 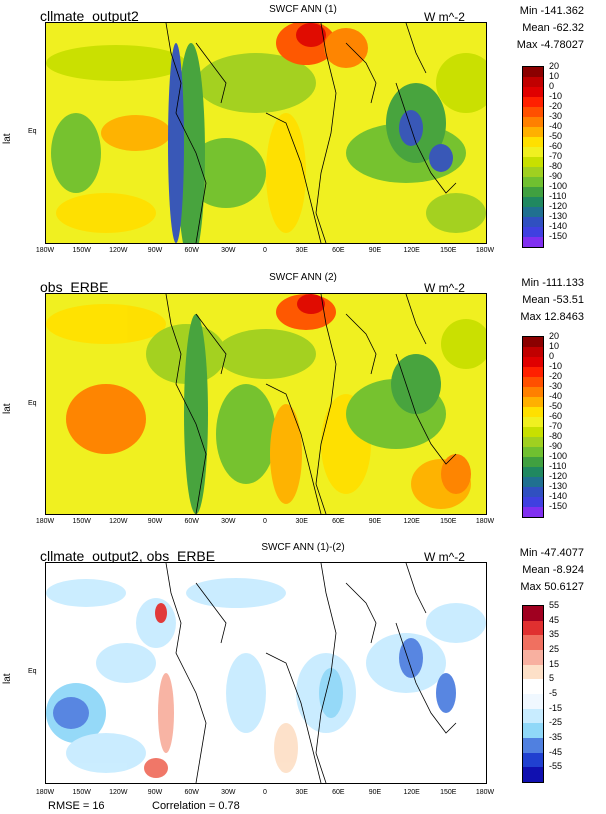 I want to click on colorbar-tick-label: 25, so click(x=554, y=649).